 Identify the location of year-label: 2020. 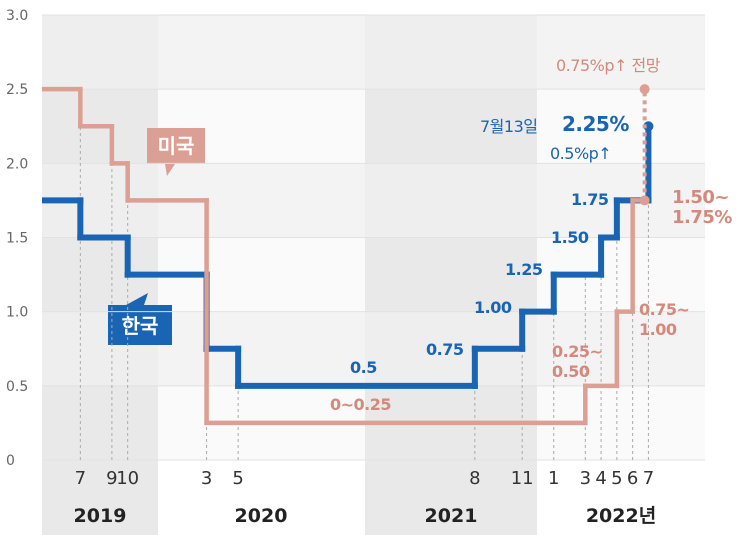
(261, 516).